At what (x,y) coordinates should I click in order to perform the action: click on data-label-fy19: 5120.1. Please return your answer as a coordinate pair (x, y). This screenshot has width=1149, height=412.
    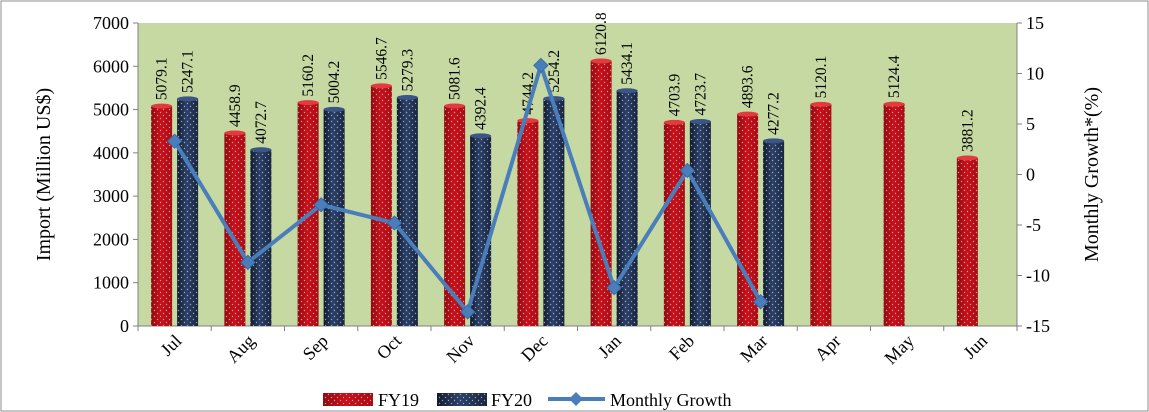
    Looking at the image, I should click on (821, 77).